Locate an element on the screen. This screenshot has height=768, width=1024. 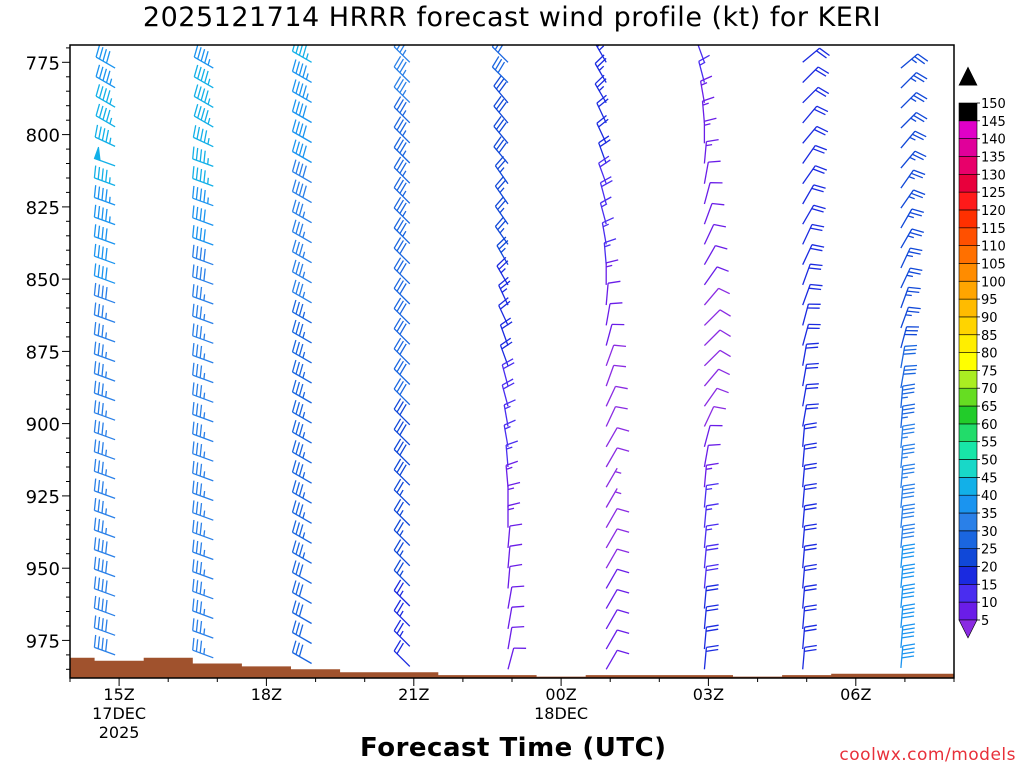
x-date-label: 18DEC is located at coordinates (561, 713).